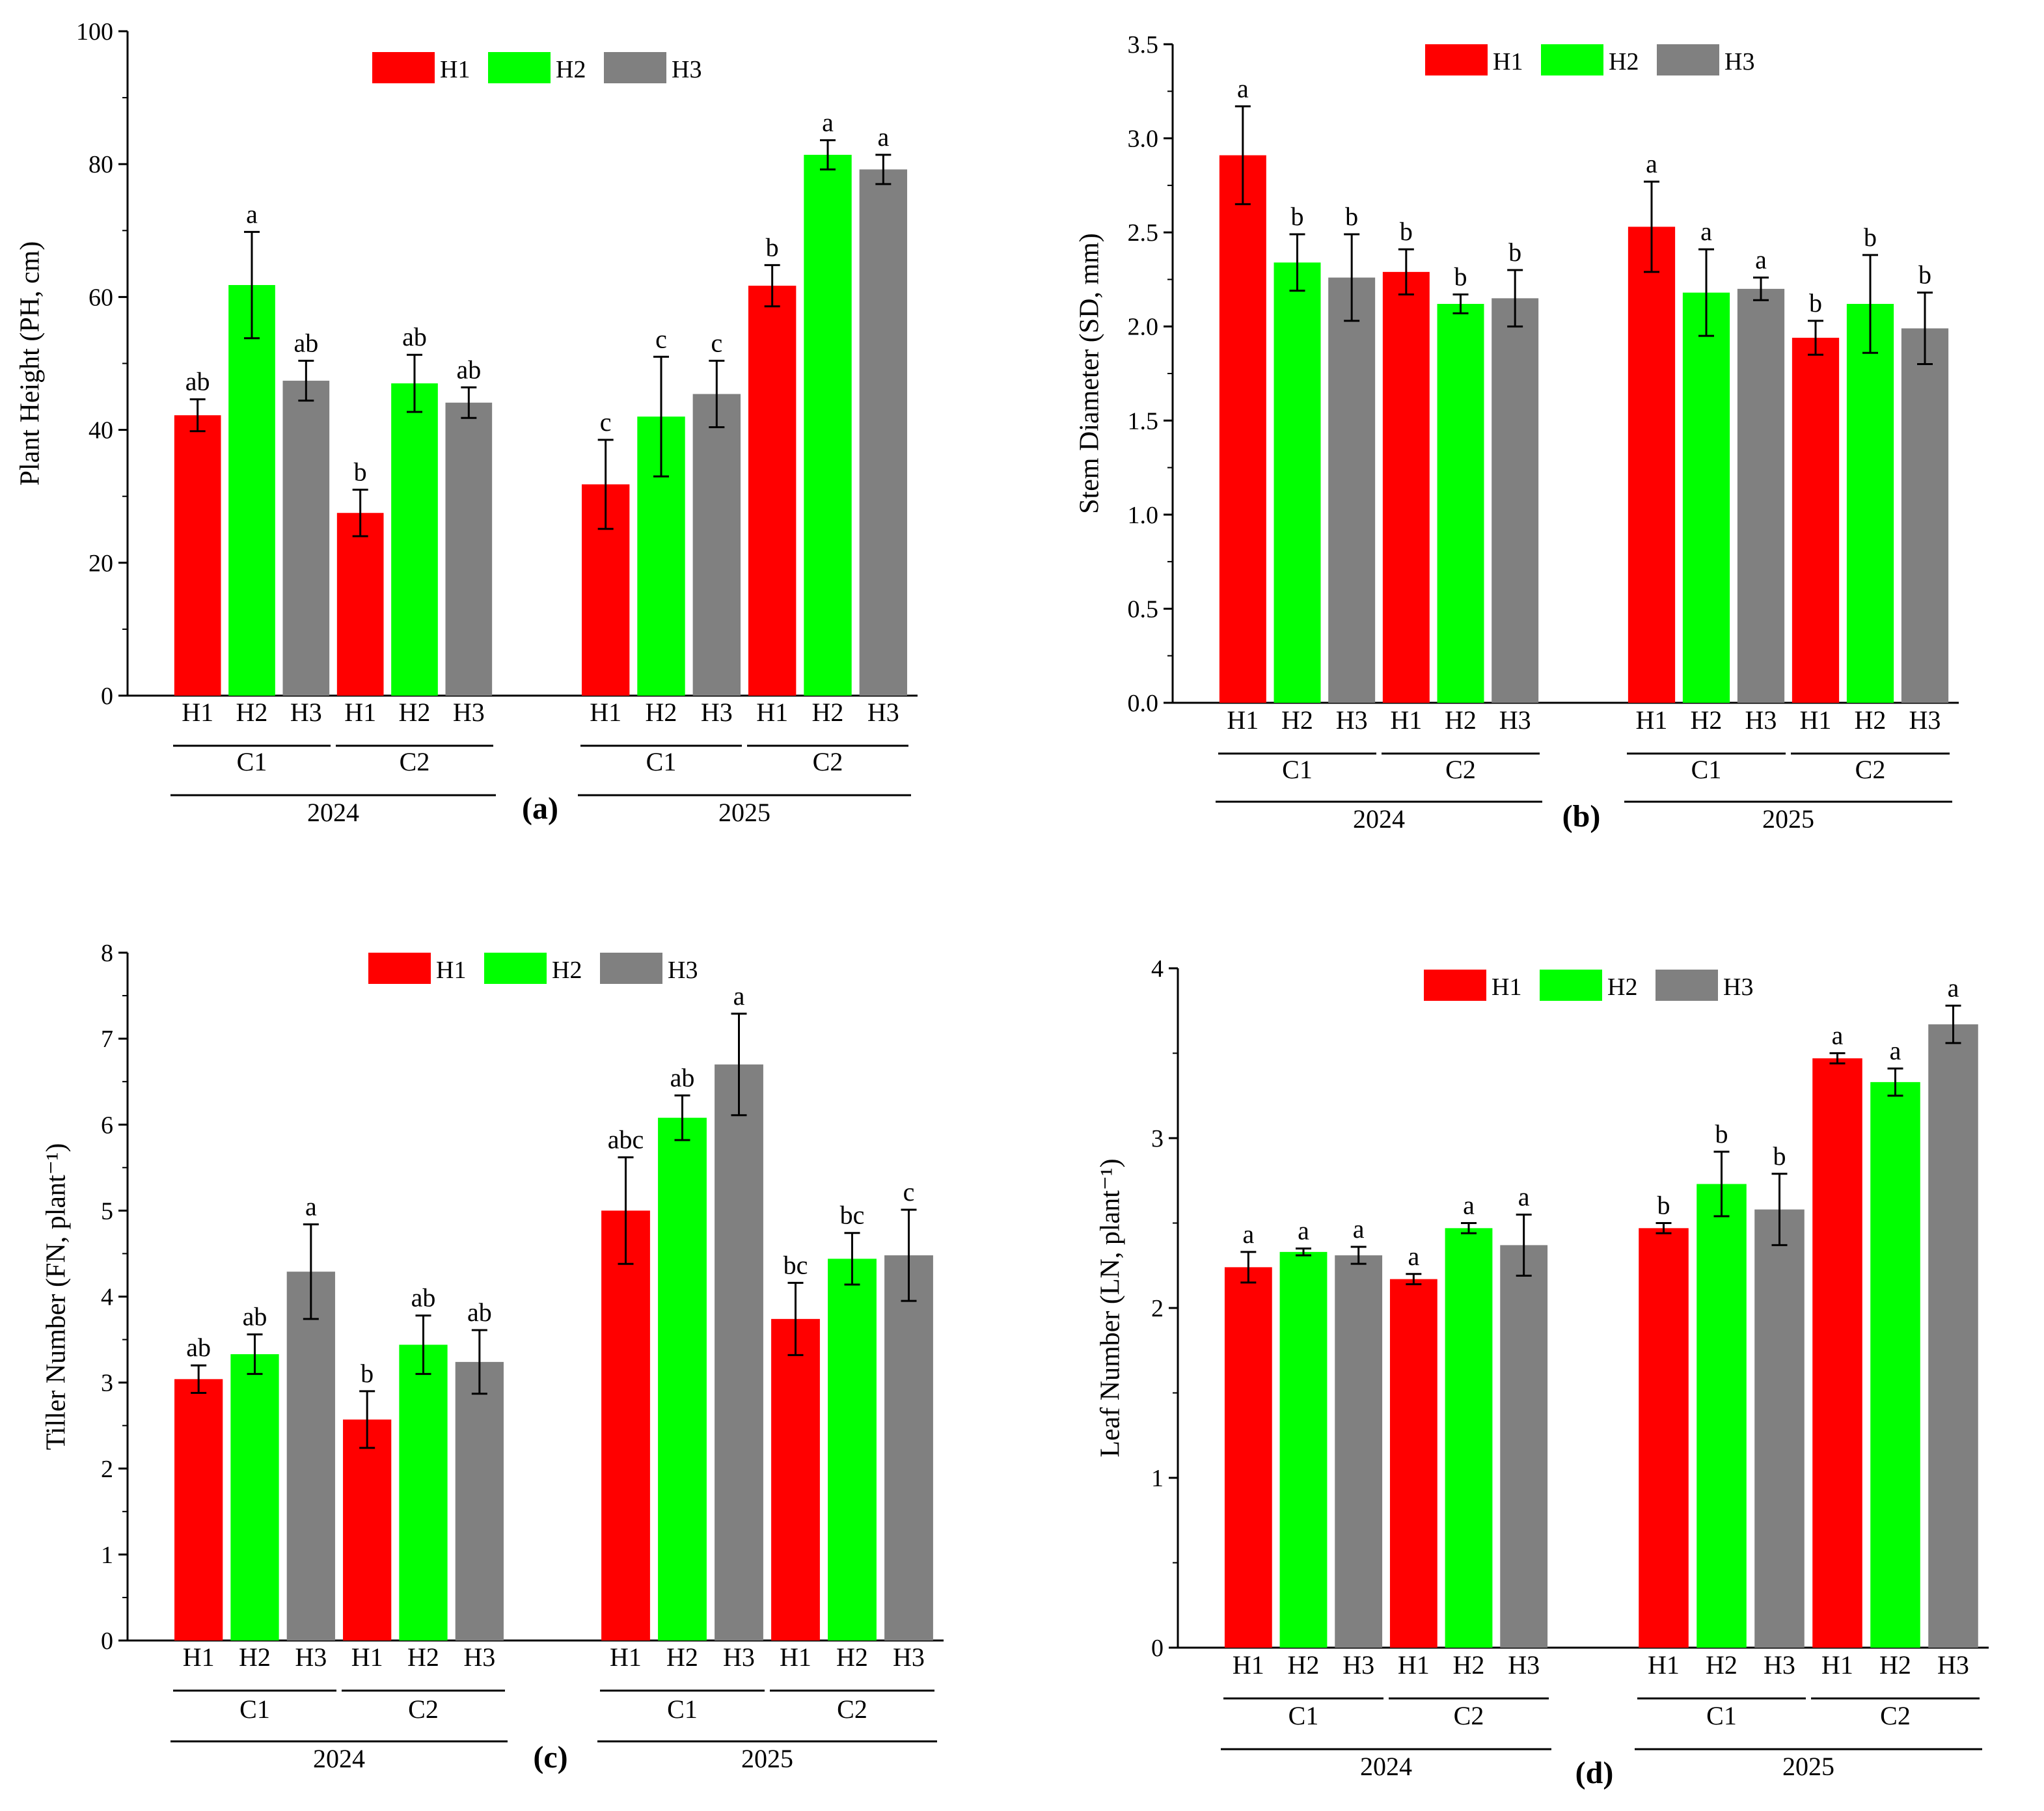 The height and width of the screenshot is (1811, 2044). Describe the element at coordinates (1143, 515) in the screenshot. I see `y-tick-label: 1.0` at that location.